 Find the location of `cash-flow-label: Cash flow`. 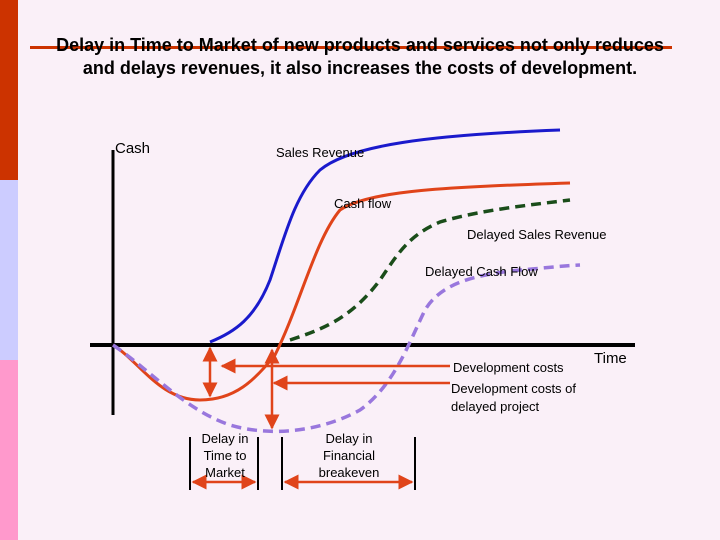

cash-flow-label: Cash flow is located at coordinates (363, 203).